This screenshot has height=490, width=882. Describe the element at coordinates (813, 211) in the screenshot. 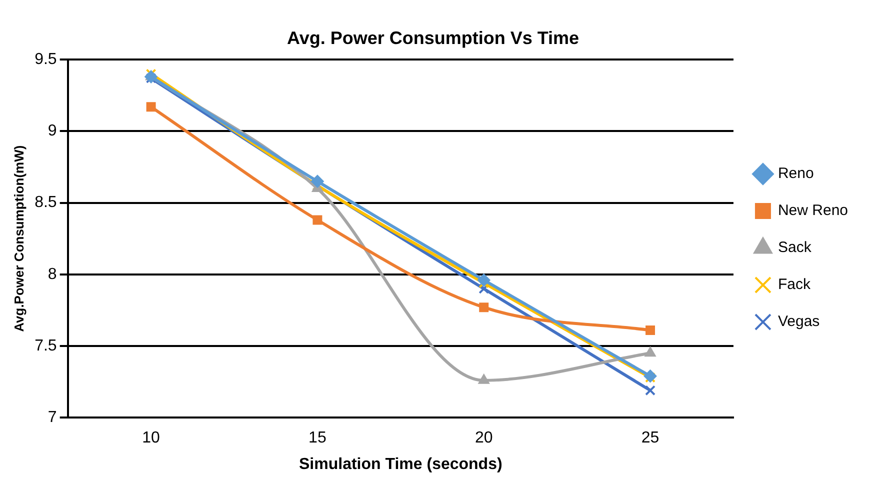

I see `legend-label: New Reno` at that location.